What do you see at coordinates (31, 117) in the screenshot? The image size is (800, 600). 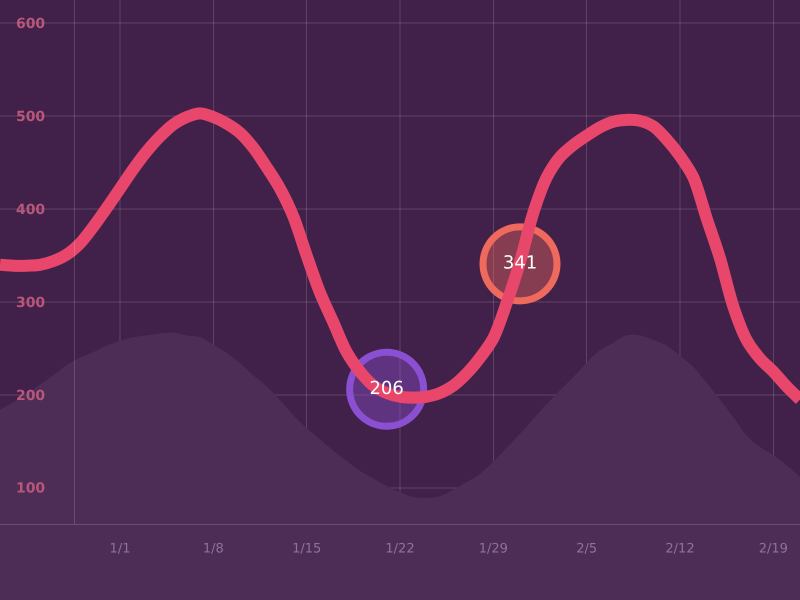 I see `y-tick-label: 500` at bounding box center [31, 117].